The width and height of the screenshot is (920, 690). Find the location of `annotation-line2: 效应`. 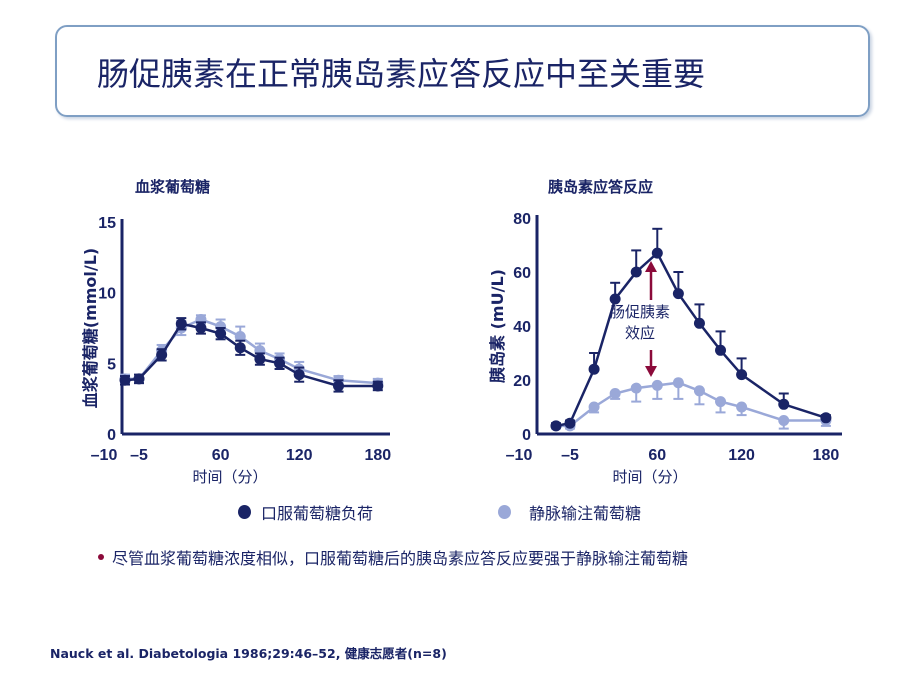

annotation-line2: 效应 is located at coordinates (640, 333).